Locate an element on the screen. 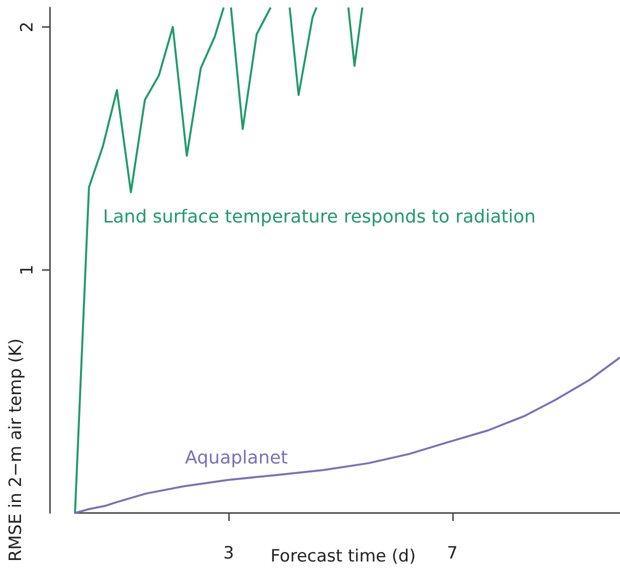  x-tick-label: 7 is located at coordinates (452, 554).